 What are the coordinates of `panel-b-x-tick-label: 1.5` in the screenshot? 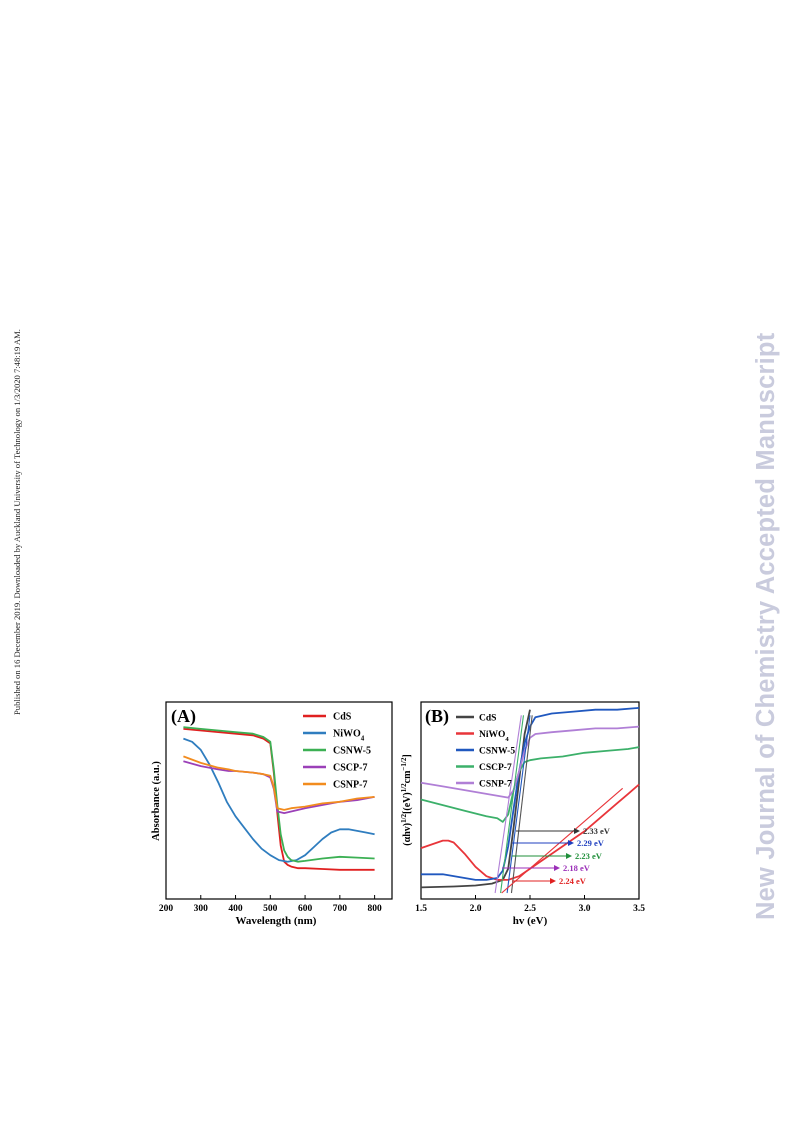 It's located at (421, 909).